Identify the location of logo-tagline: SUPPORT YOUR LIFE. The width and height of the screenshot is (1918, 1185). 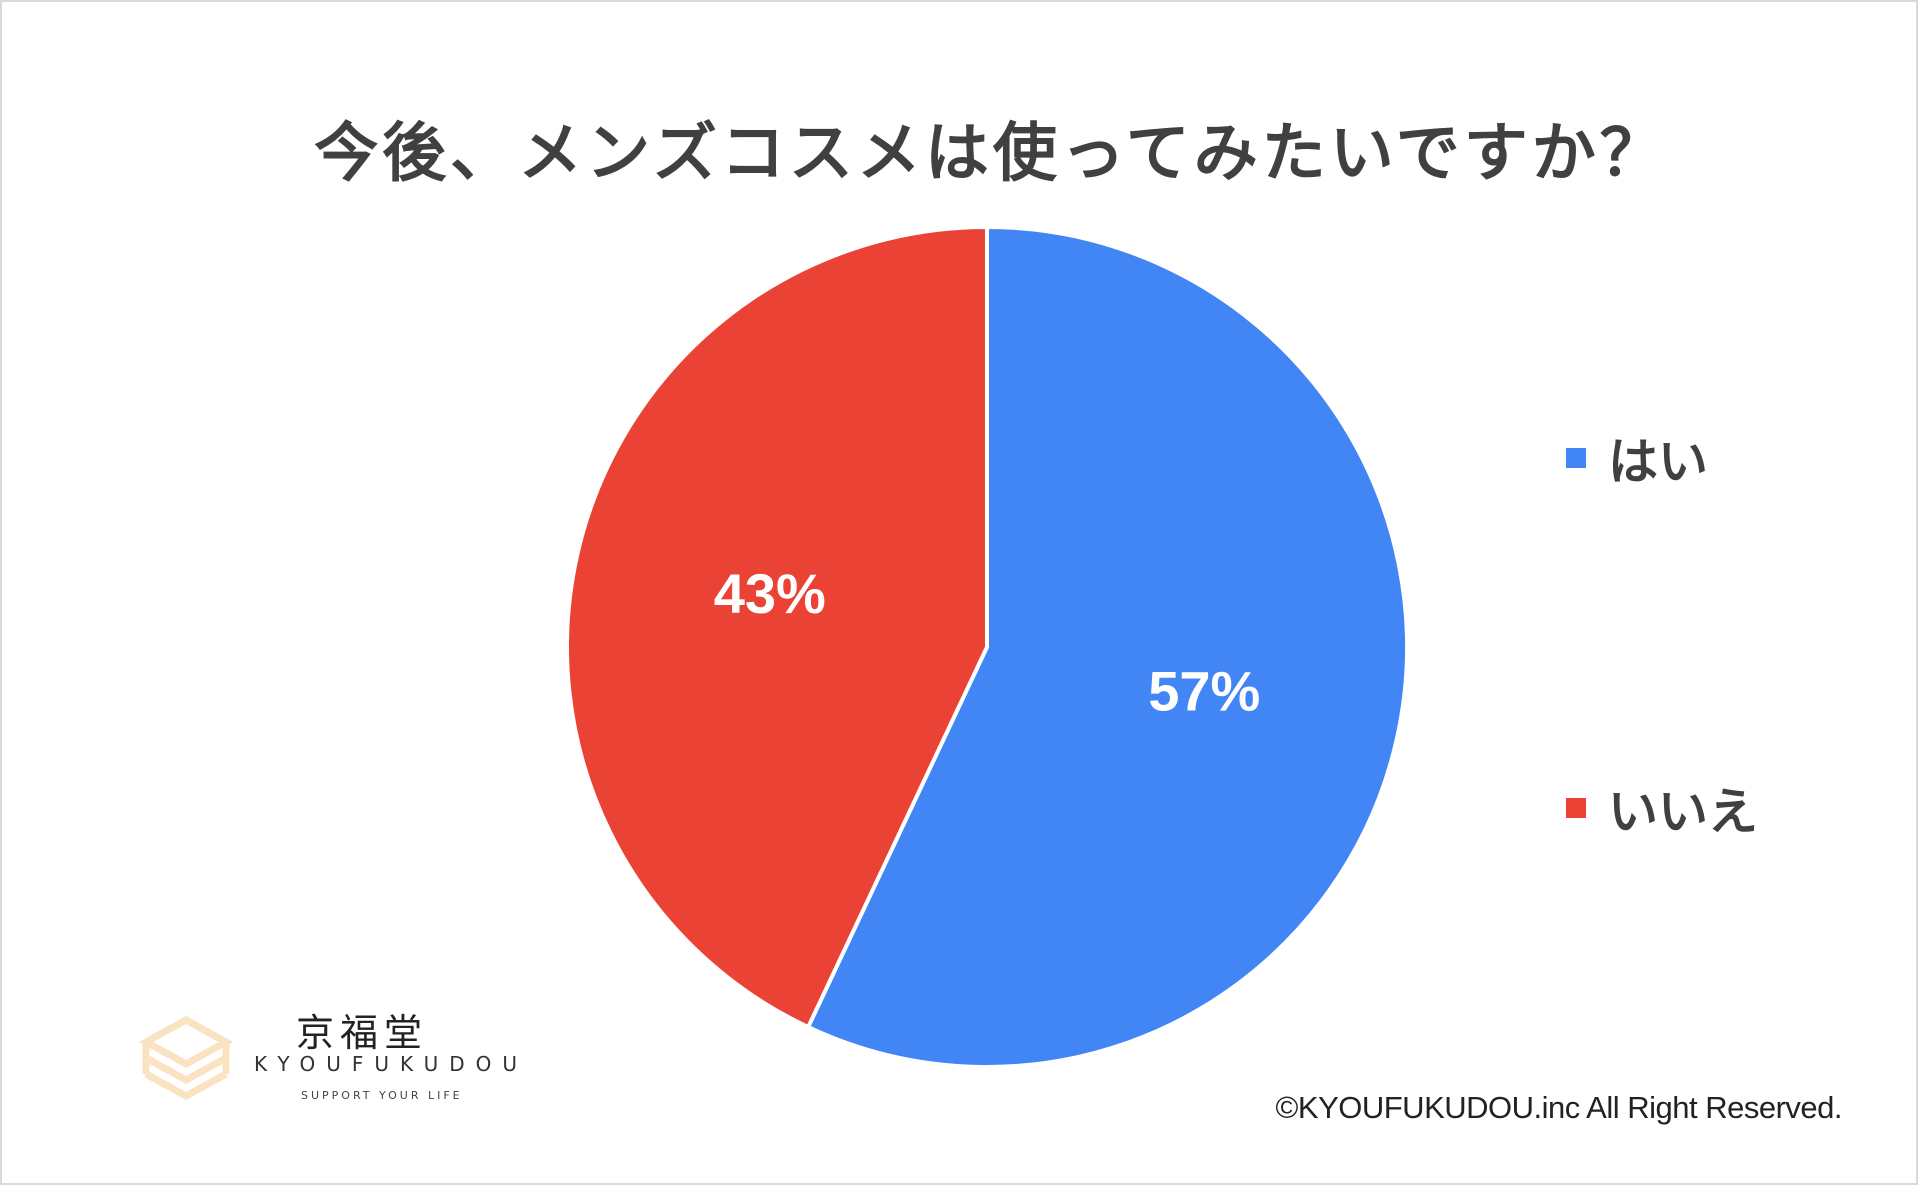
(382, 1095).